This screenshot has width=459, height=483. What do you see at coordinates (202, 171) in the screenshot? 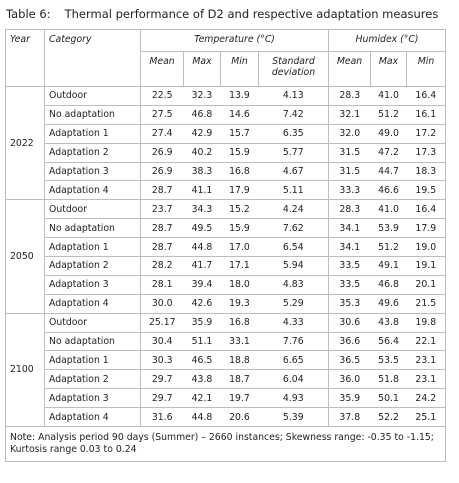
I see `value-cell: 38.3` at bounding box center [202, 171].